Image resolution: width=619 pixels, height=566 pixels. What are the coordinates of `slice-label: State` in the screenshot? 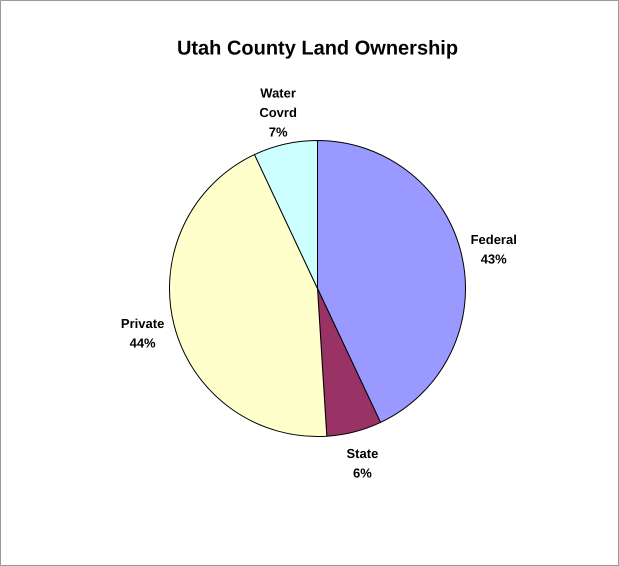 It's located at (362, 454).